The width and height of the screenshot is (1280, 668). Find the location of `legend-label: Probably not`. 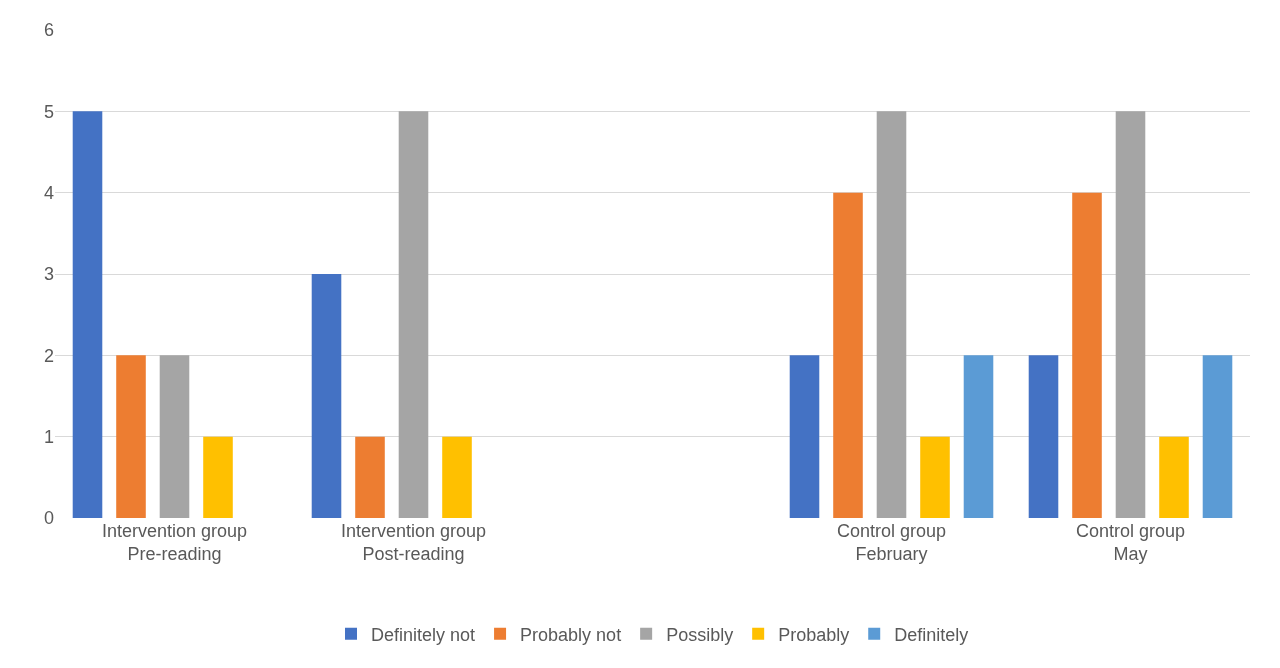

legend-label: Probably not is located at coordinates (571, 634).